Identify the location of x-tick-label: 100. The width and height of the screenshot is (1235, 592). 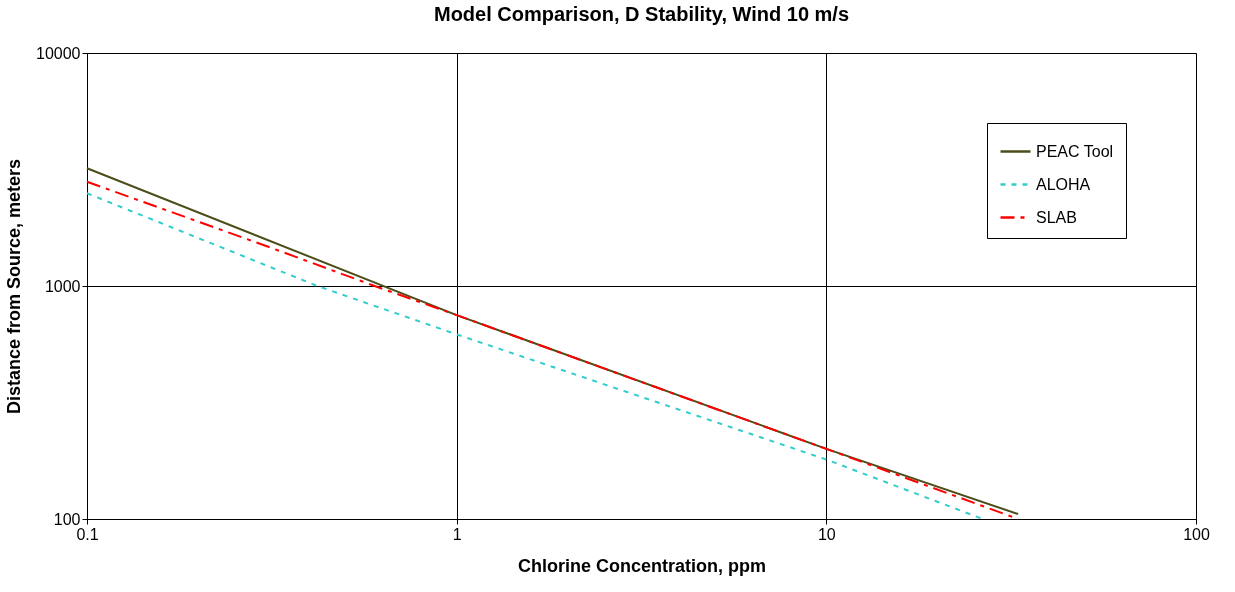
(1196, 534).